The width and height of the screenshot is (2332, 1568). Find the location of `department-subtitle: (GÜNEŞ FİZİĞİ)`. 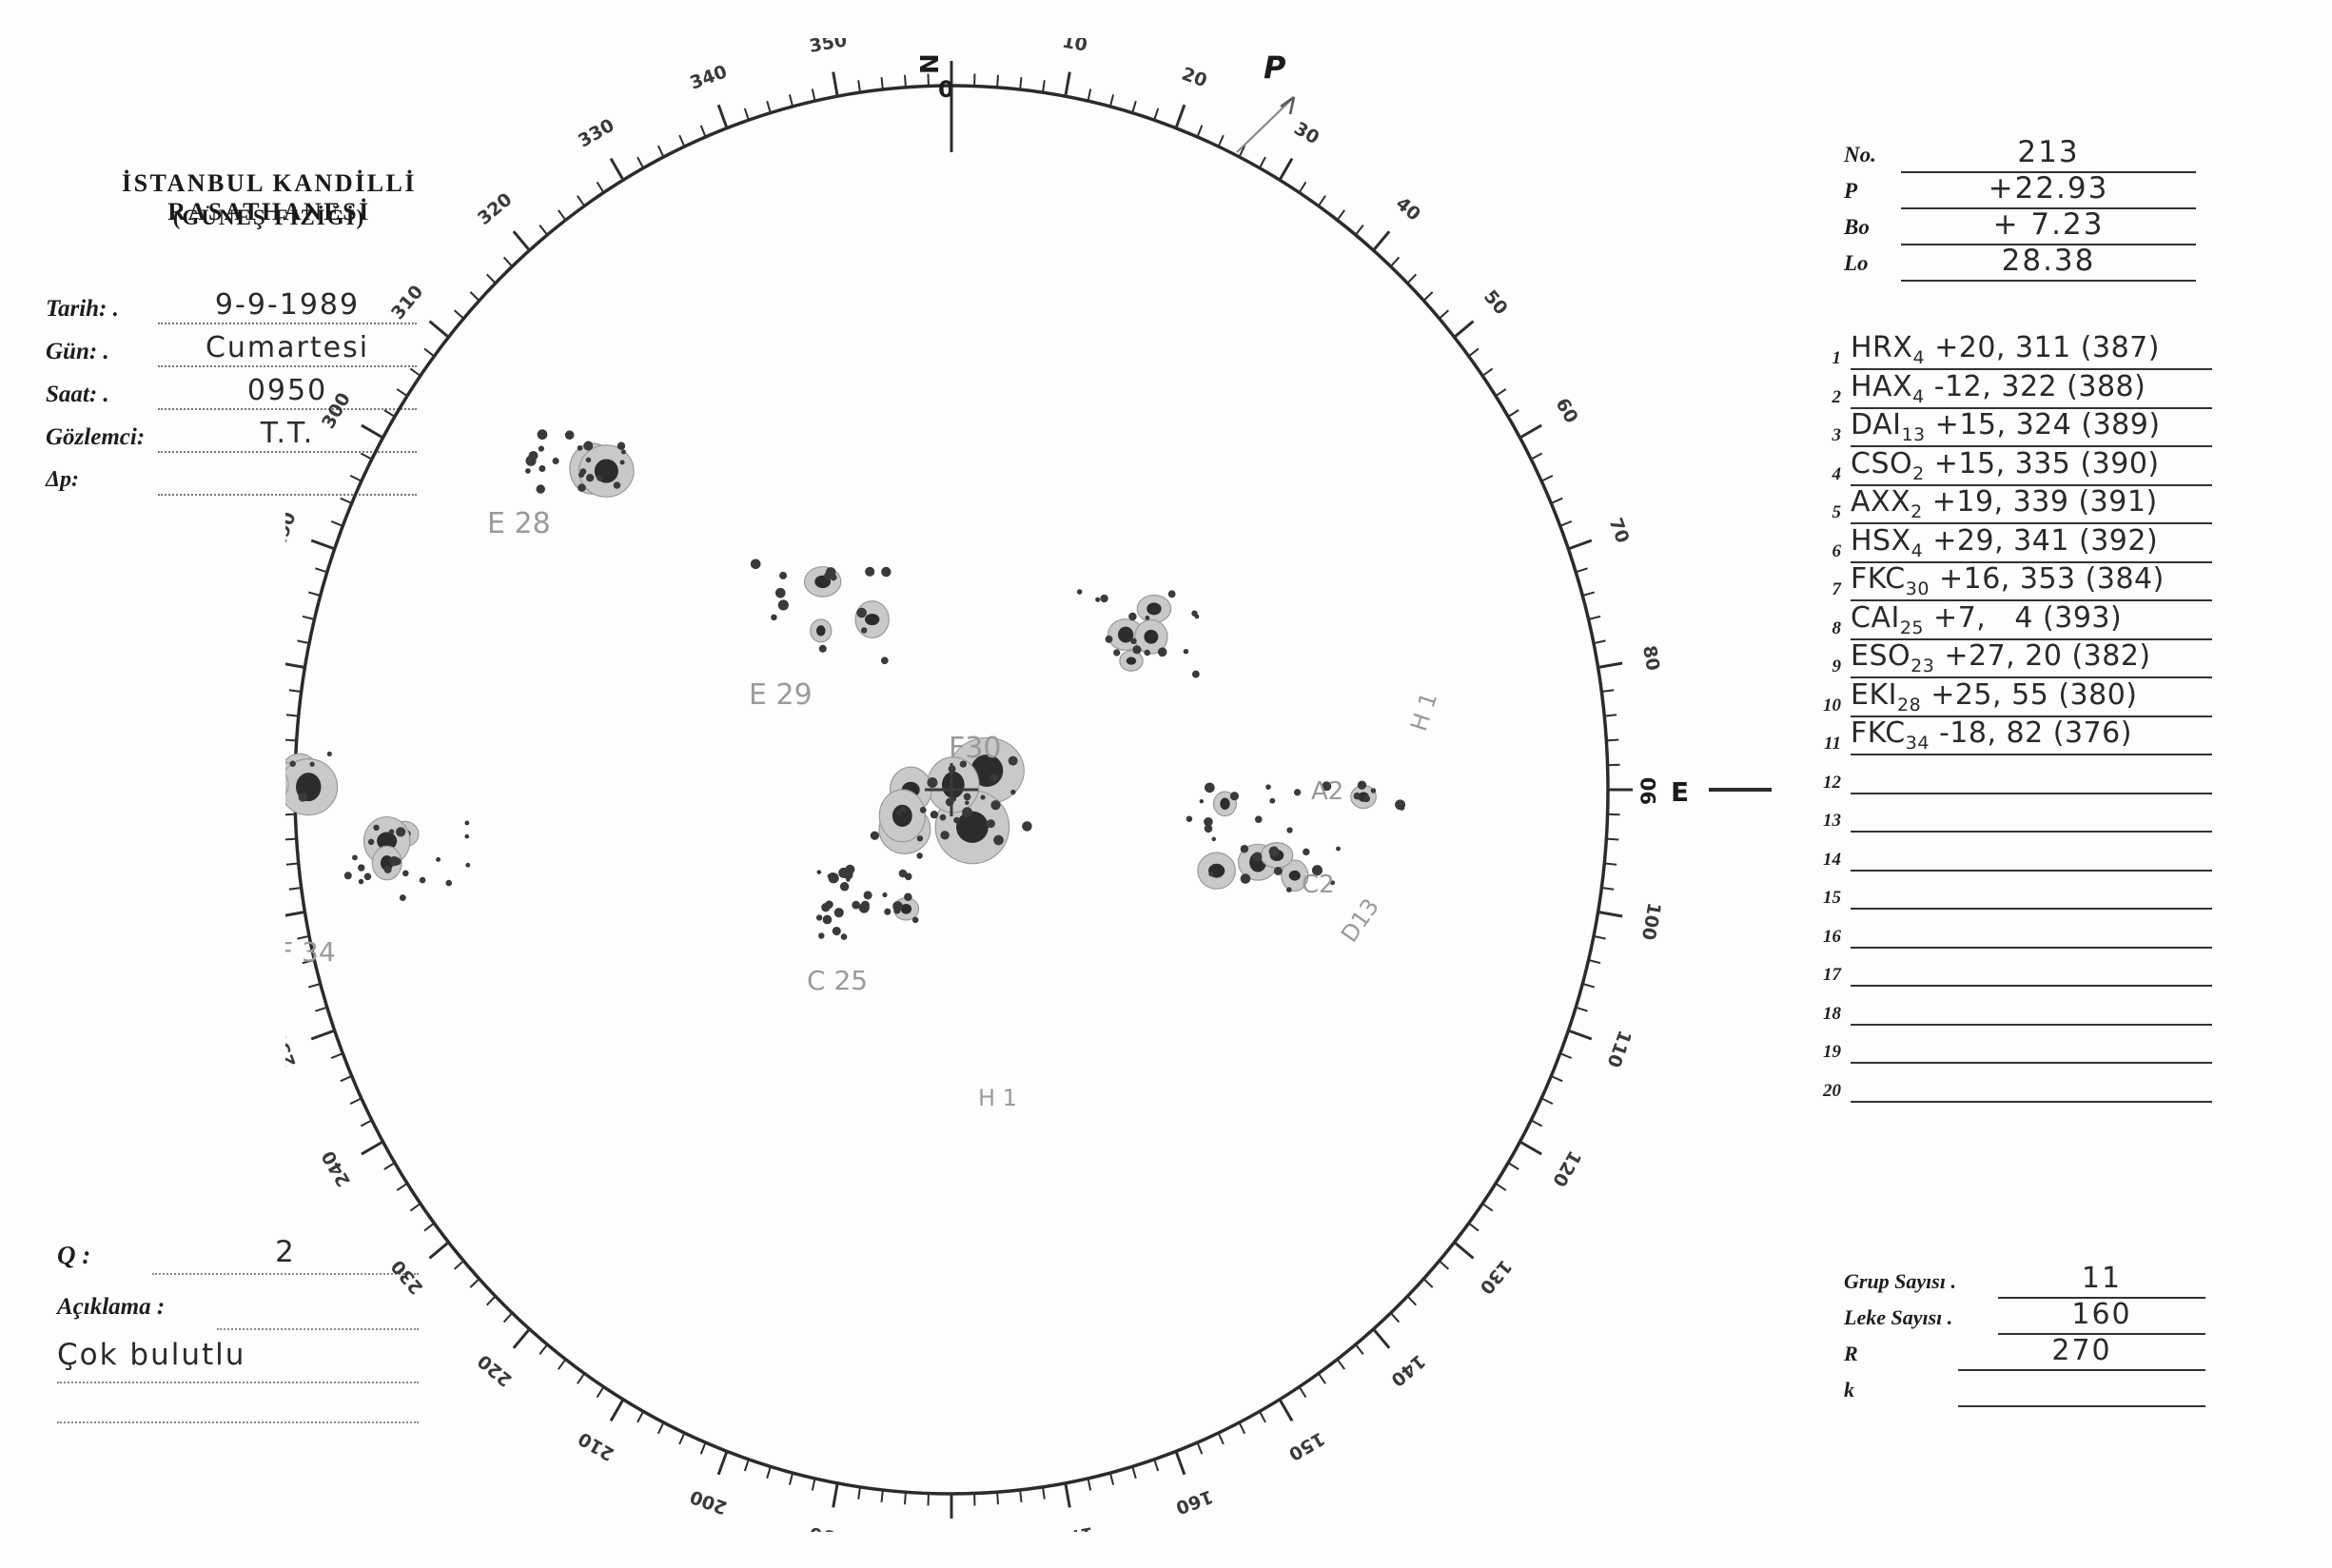

department-subtitle: (GÜNEŞ FİZİĞİ) is located at coordinates (269, 217).